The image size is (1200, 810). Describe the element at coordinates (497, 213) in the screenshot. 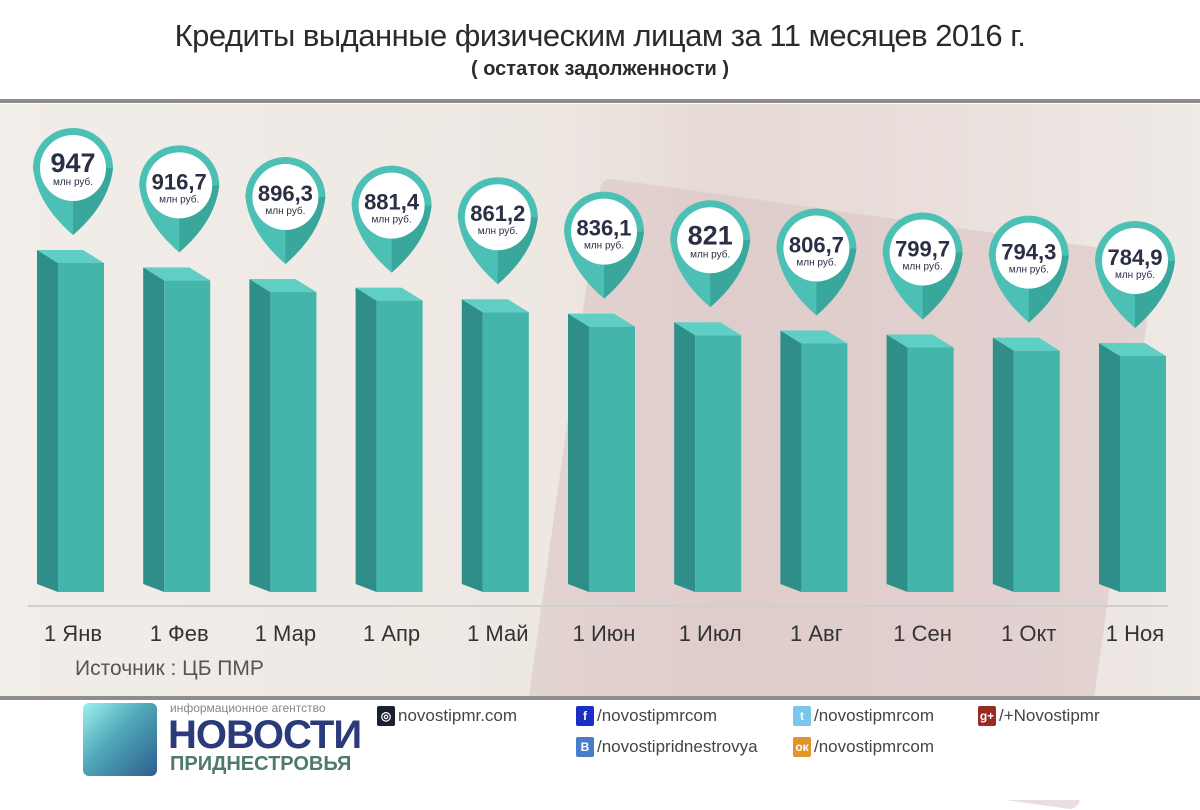

I see `data-label: 861,2` at that location.